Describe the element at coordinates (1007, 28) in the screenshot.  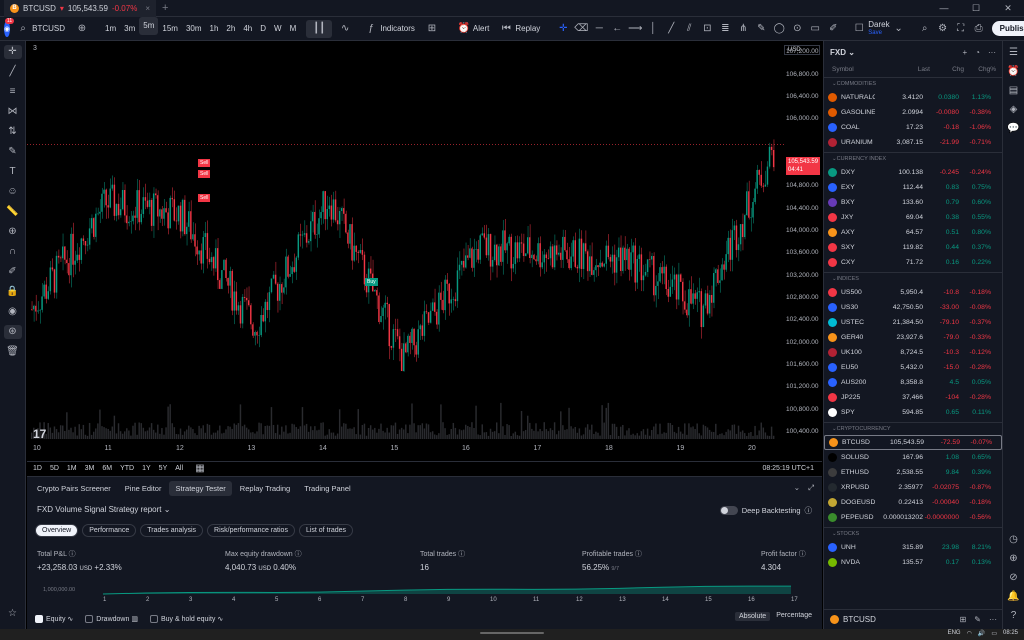
I see `publish-button: Publish` at that location.